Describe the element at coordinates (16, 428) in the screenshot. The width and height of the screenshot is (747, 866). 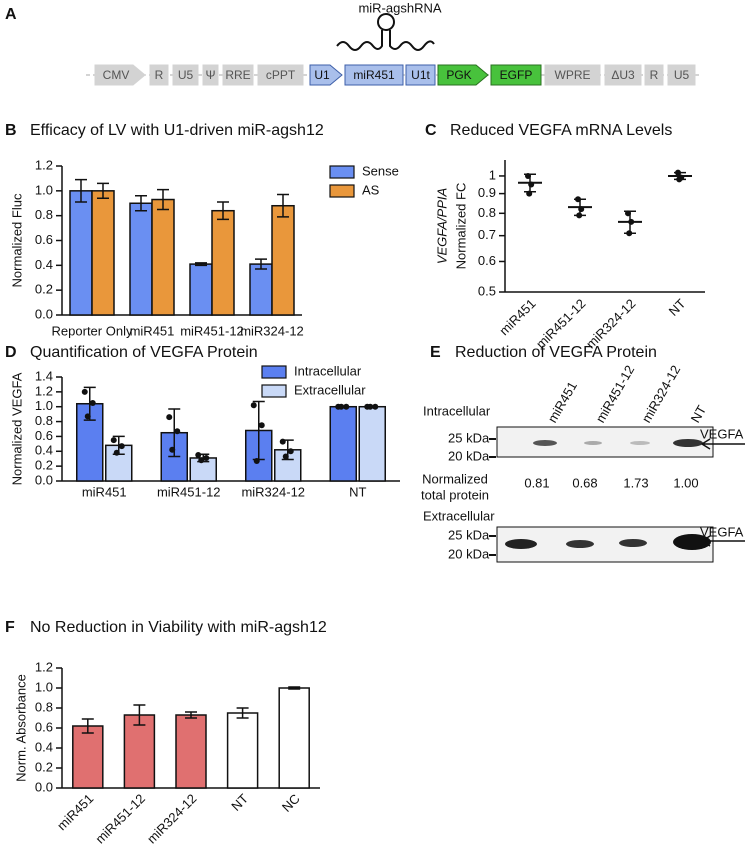
I see `y-axis-label: Normalized VEGFA` at that location.